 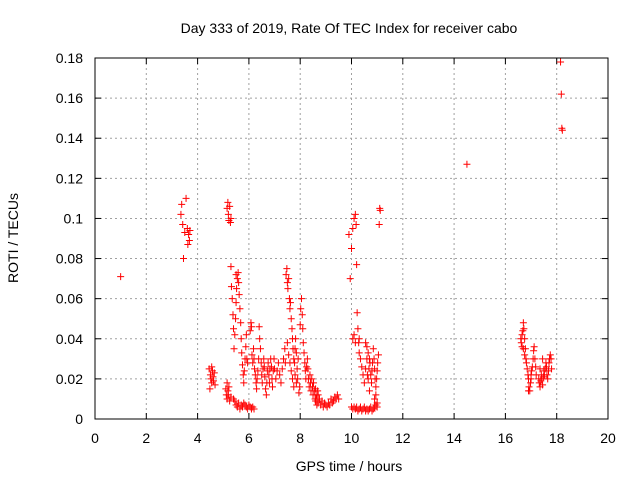 I want to click on x-tick-label: 2, so click(x=146, y=438).